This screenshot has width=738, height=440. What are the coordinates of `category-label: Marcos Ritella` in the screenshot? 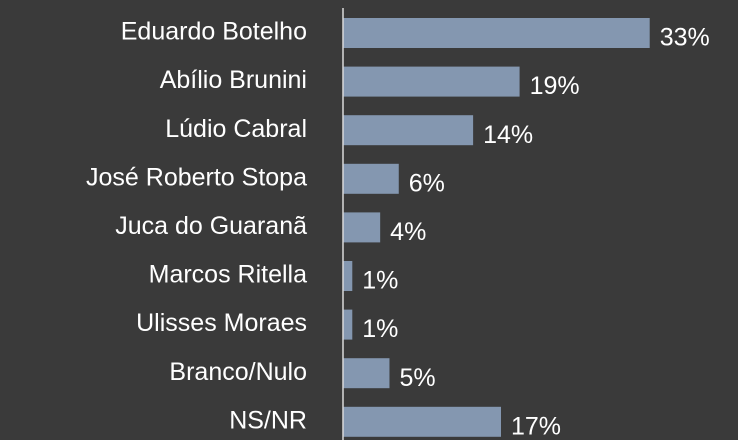 It's located at (228, 275).